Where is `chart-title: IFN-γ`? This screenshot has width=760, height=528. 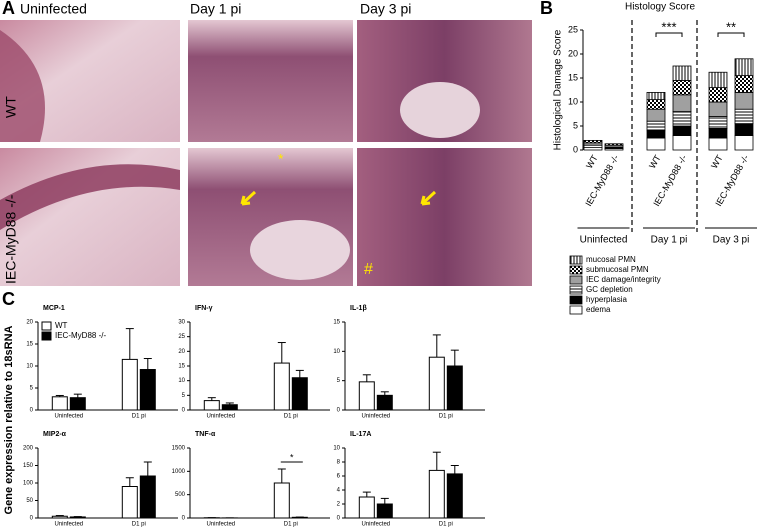 chart-title: IFN-γ is located at coordinates (204, 308).